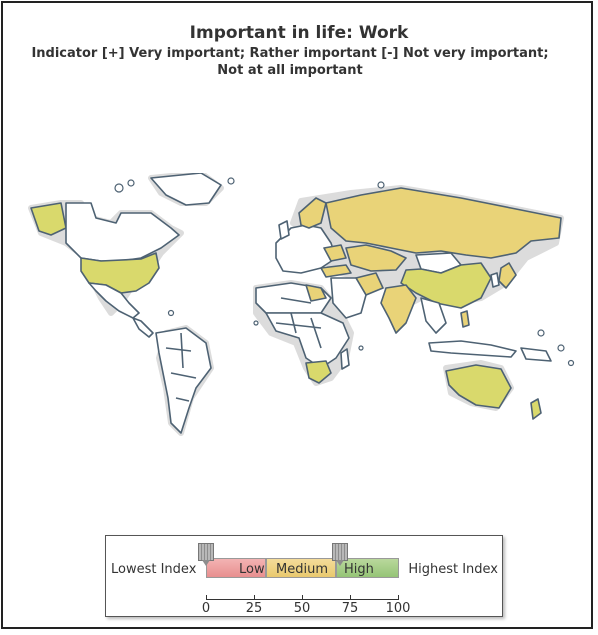 The image size is (598, 635). What do you see at coordinates (443, 223) in the screenshot?
I see `russia` at bounding box center [443, 223].